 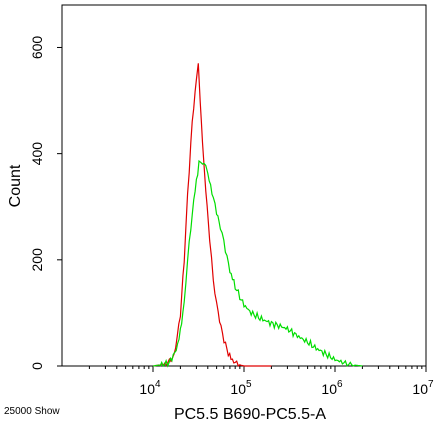 What do you see at coordinates (332, 388) in the screenshot?
I see `x-tick-label: 10⁶` at bounding box center [332, 388].